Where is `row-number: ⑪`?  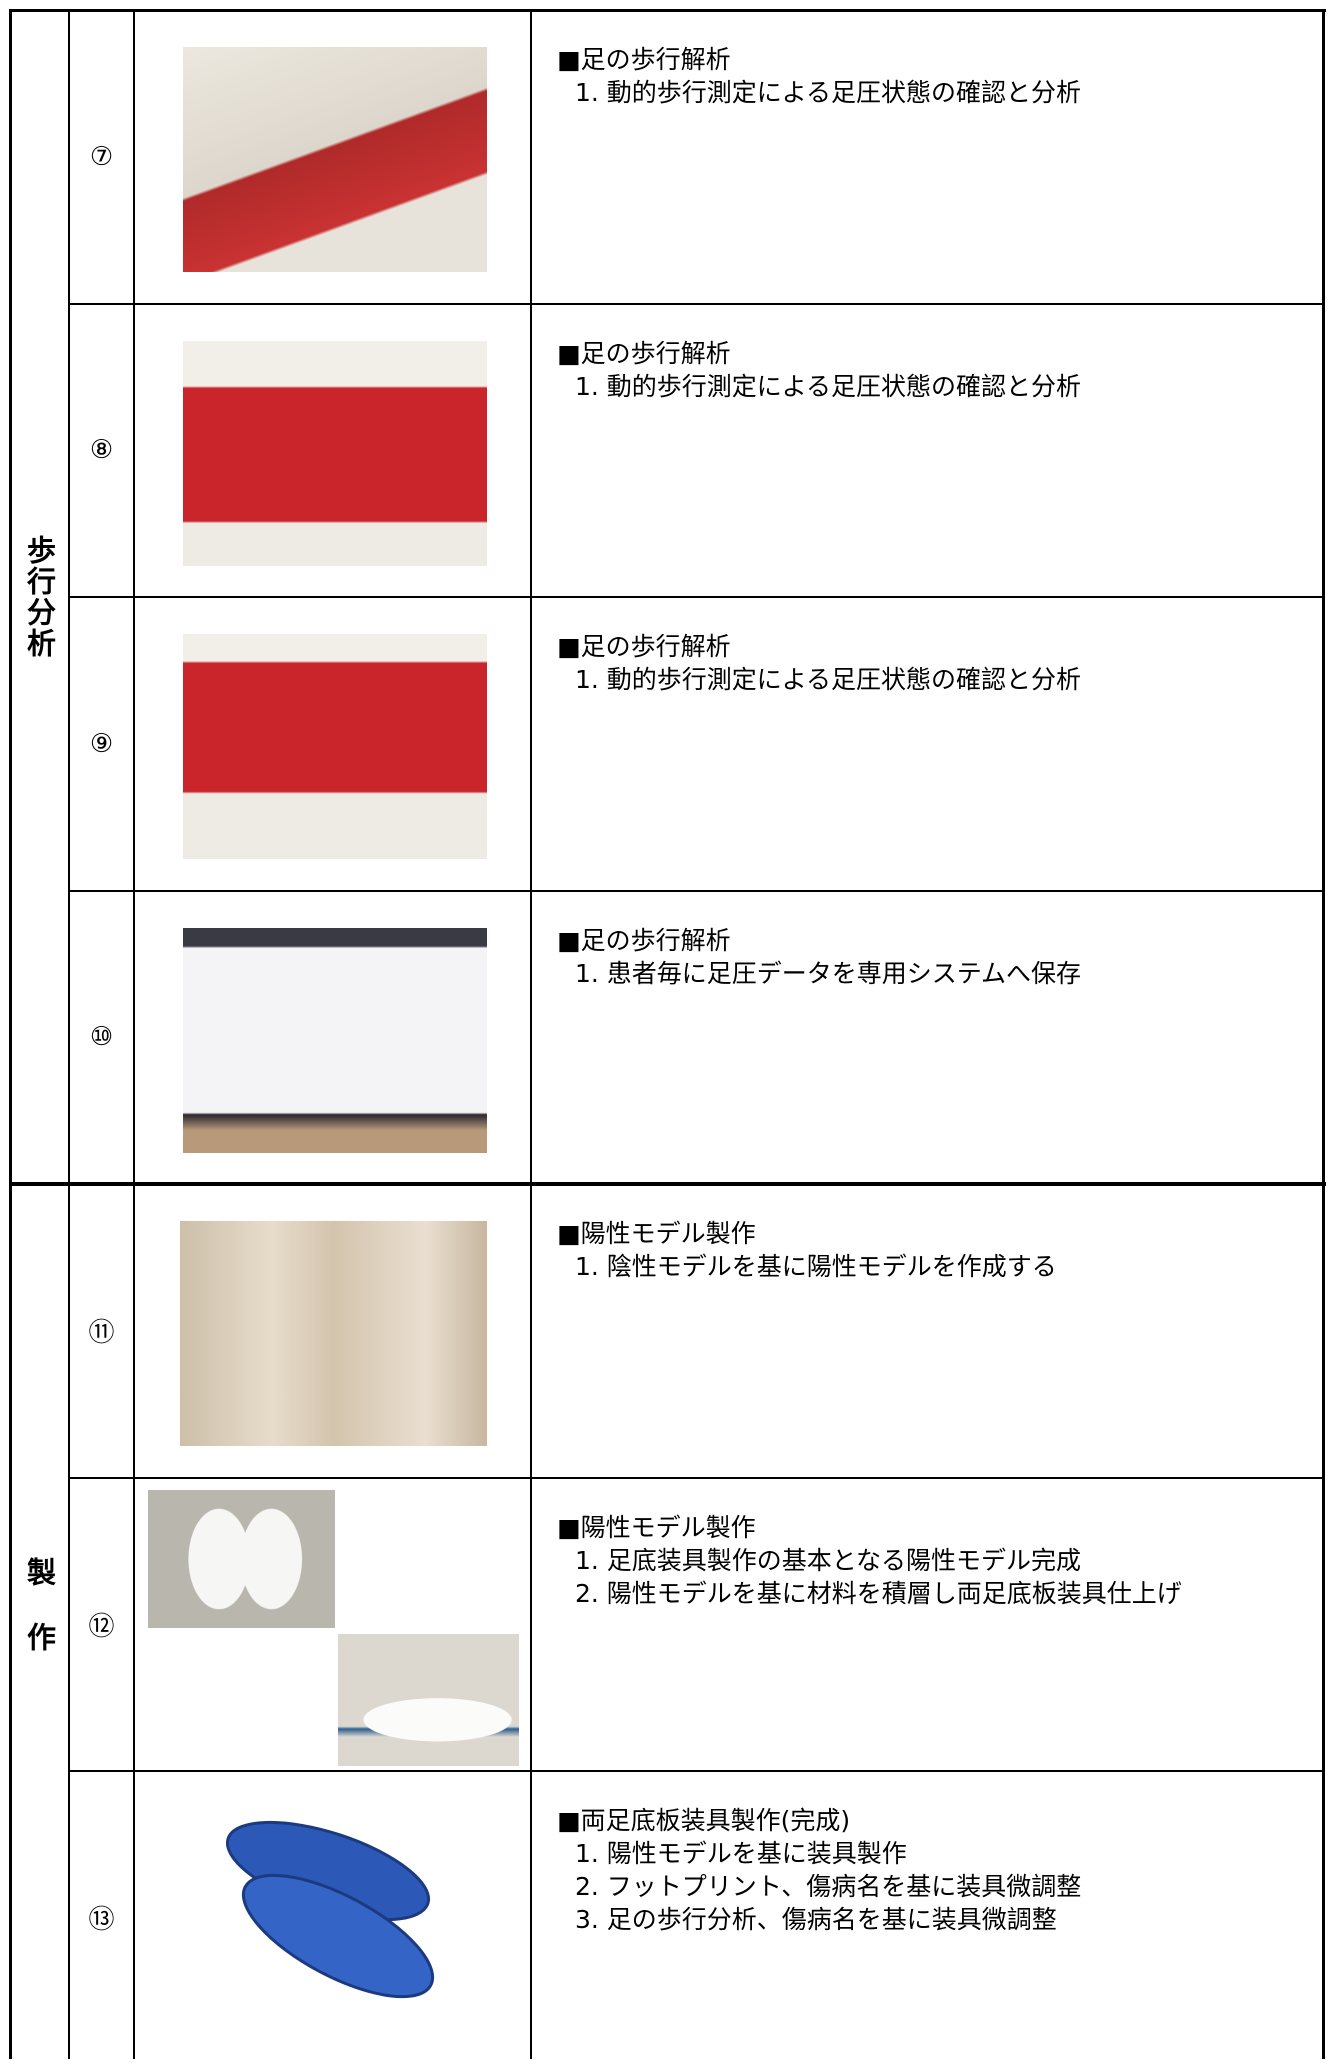
row-number: ⑪ is located at coordinates (101, 1333).